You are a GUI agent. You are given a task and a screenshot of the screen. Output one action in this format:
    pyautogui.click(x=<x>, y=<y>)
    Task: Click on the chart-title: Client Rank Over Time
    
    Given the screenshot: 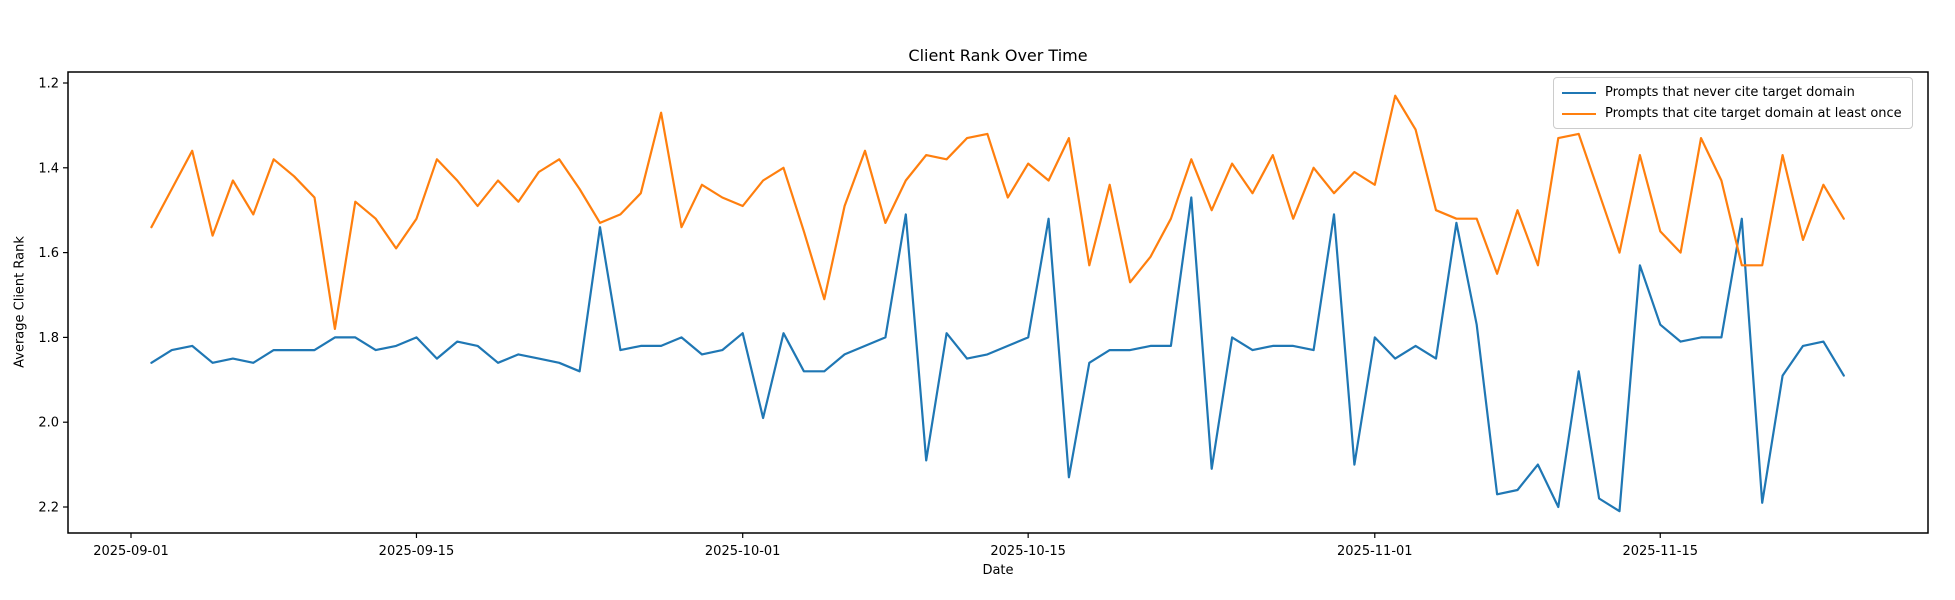 What is the action you would take?
    pyautogui.click(x=998, y=55)
    